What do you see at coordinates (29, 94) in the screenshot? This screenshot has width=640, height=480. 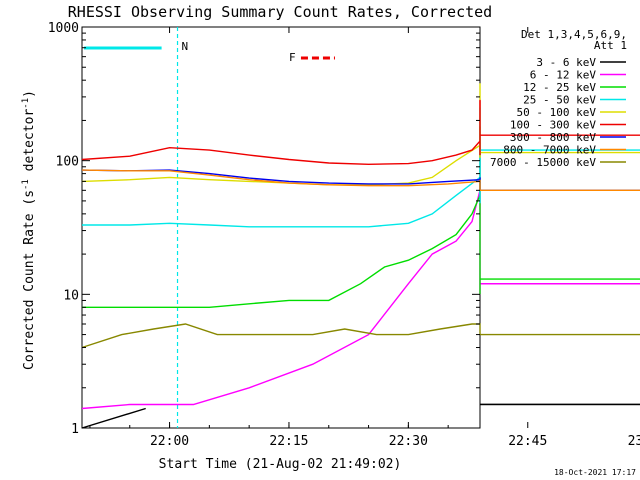 I see `y-axis-label-end: )` at bounding box center [29, 94].